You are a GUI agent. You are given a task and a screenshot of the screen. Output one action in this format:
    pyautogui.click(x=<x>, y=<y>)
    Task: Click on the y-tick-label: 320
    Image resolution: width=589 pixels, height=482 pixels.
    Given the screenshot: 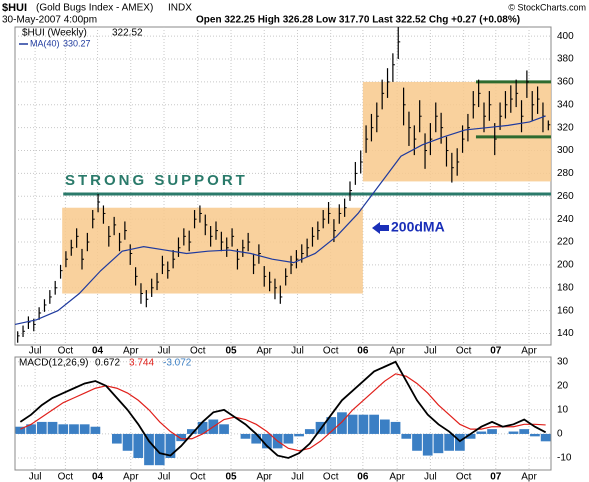 What is the action you would take?
    pyautogui.click(x=565, y=127)
    